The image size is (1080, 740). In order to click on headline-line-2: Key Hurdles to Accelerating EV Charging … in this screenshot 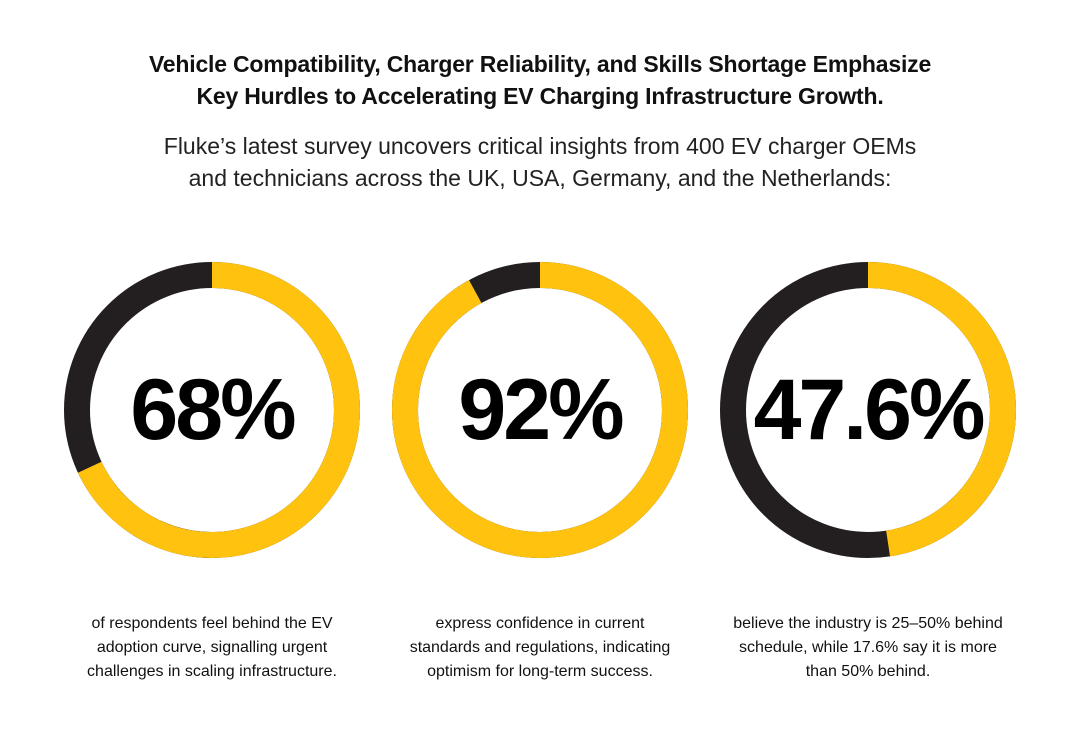, I will do `click(540, 96)`.